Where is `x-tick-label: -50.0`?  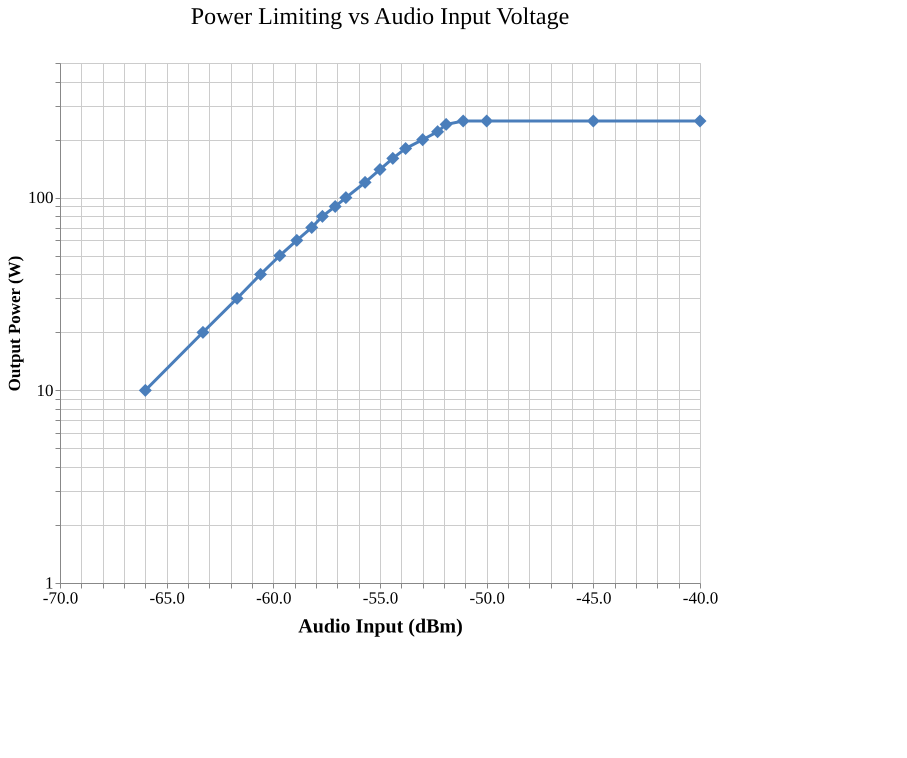 x-tick-label: -50.0 is located at coordinates (487, 598).